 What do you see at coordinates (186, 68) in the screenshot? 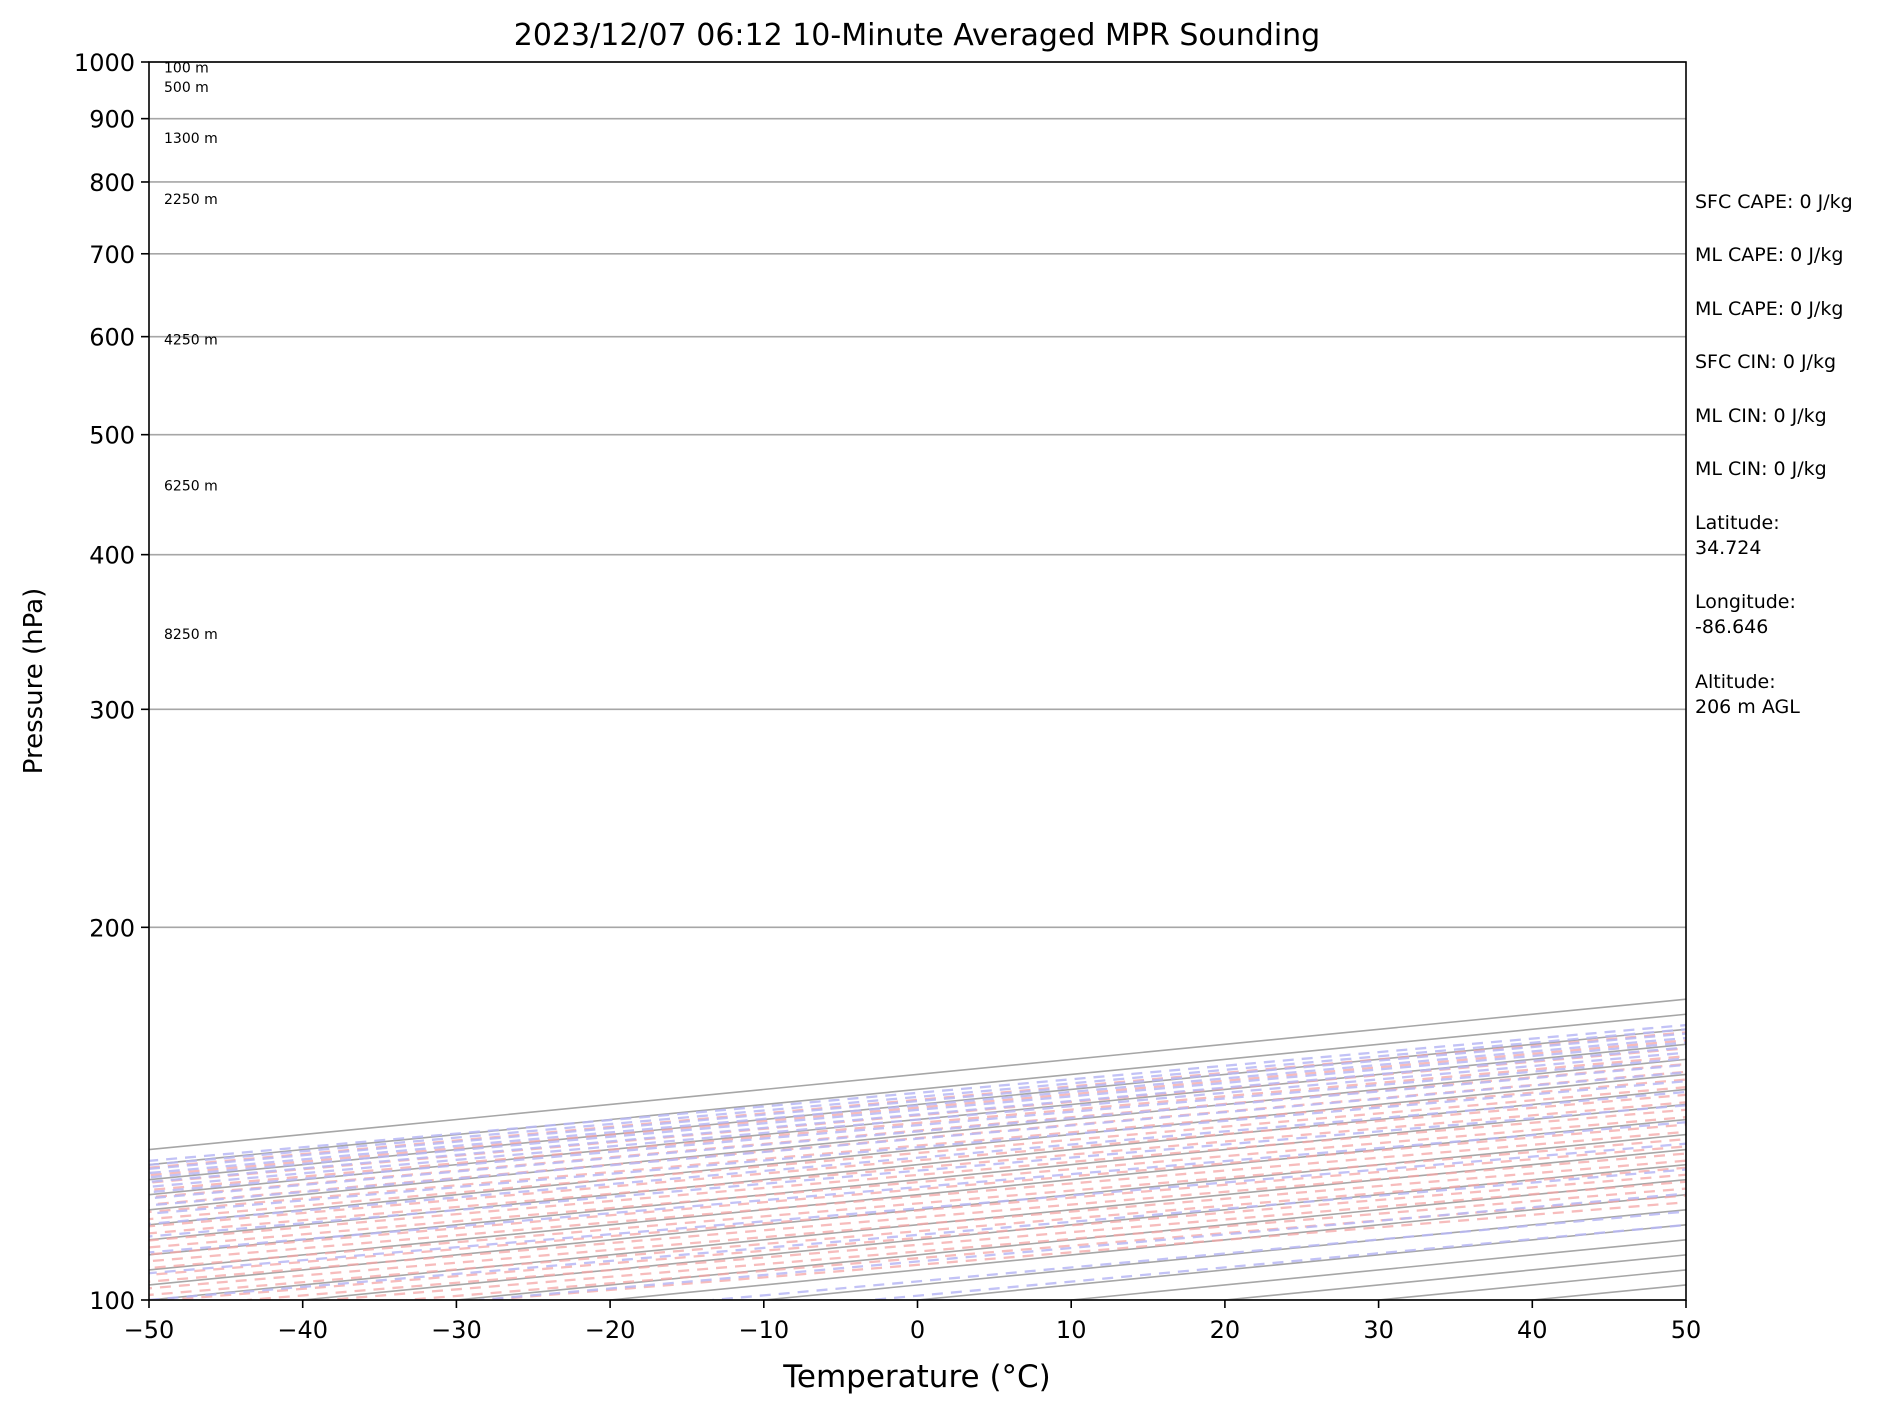
I see `height-label: 100 m` at bounding box center [186, 68].